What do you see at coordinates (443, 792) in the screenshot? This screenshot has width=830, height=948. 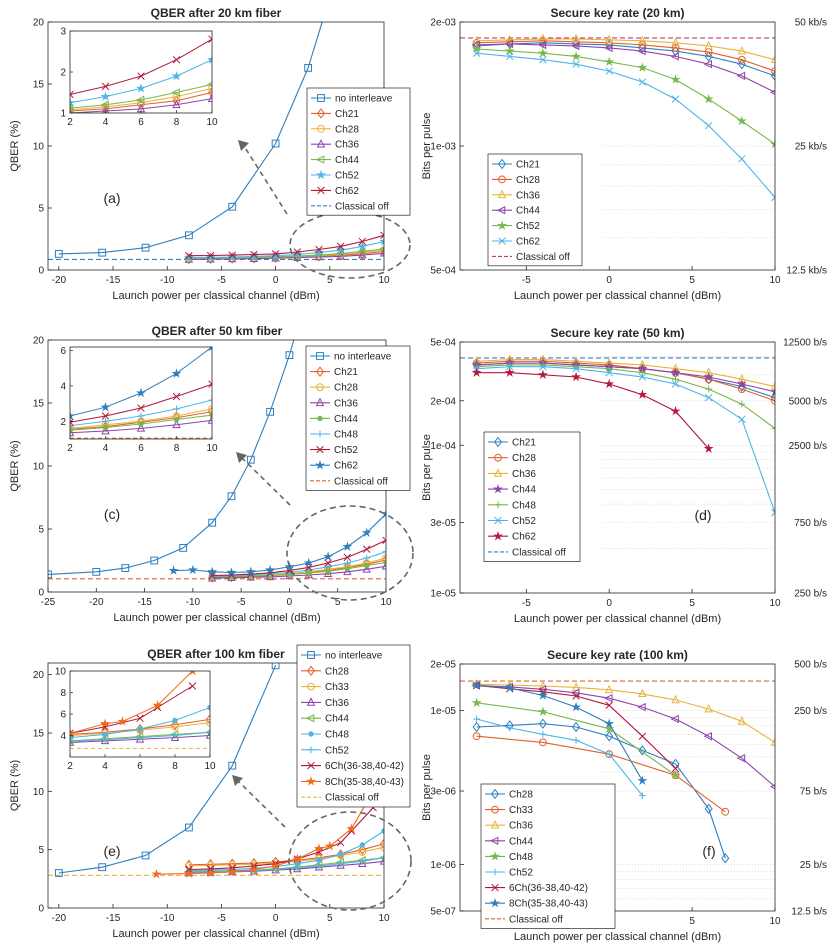 I see `y-tick-label: 3e-06` at bounding box center [443, 792].